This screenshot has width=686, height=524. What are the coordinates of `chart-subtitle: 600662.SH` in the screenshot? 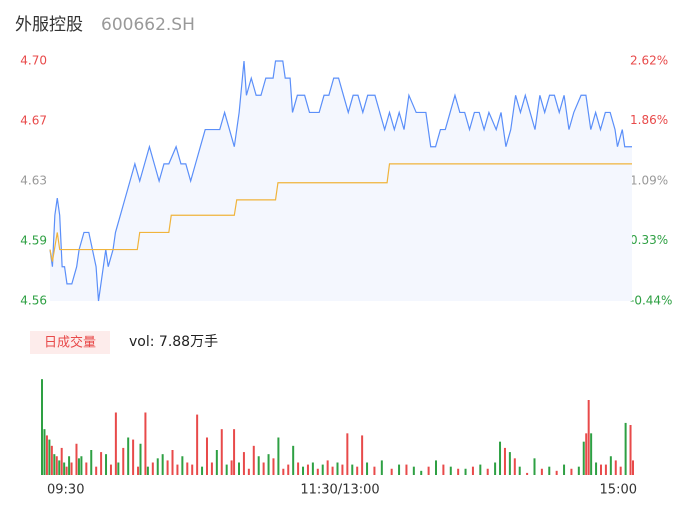 It's located at (148, 25).